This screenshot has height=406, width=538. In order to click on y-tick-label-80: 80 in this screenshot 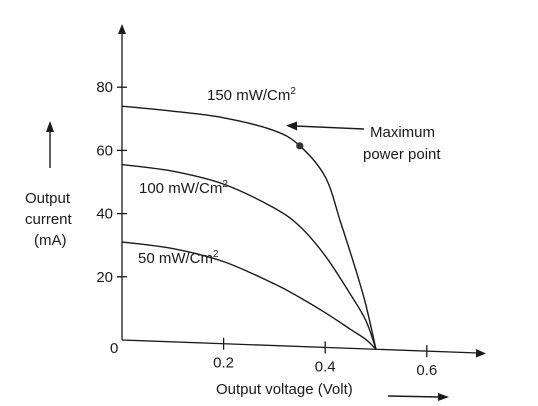, I will do `click(104, 87)`.